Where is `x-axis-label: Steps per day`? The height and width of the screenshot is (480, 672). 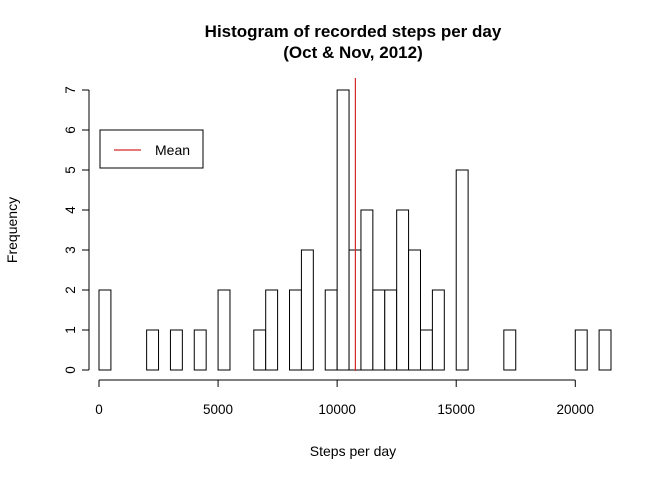
x-axis-label: Steps per day is located at coordinates (353, 451).